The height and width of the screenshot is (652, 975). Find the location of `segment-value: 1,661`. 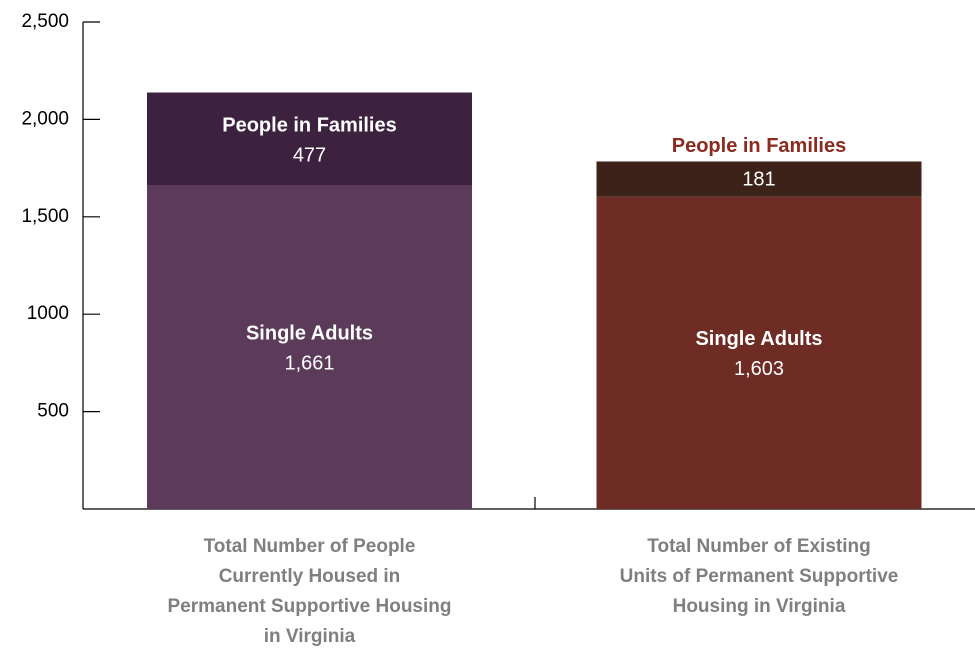

segment-value: 1,661 is located at coordinates (309, 363).